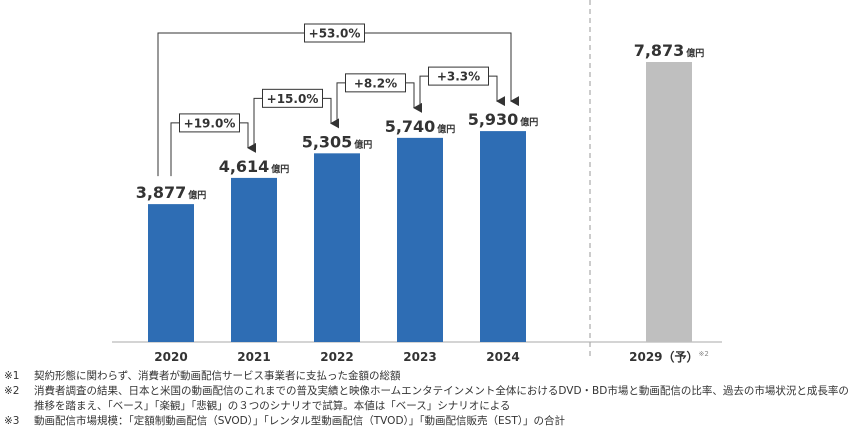  I want to click on category: 2020, so click(170, 357).